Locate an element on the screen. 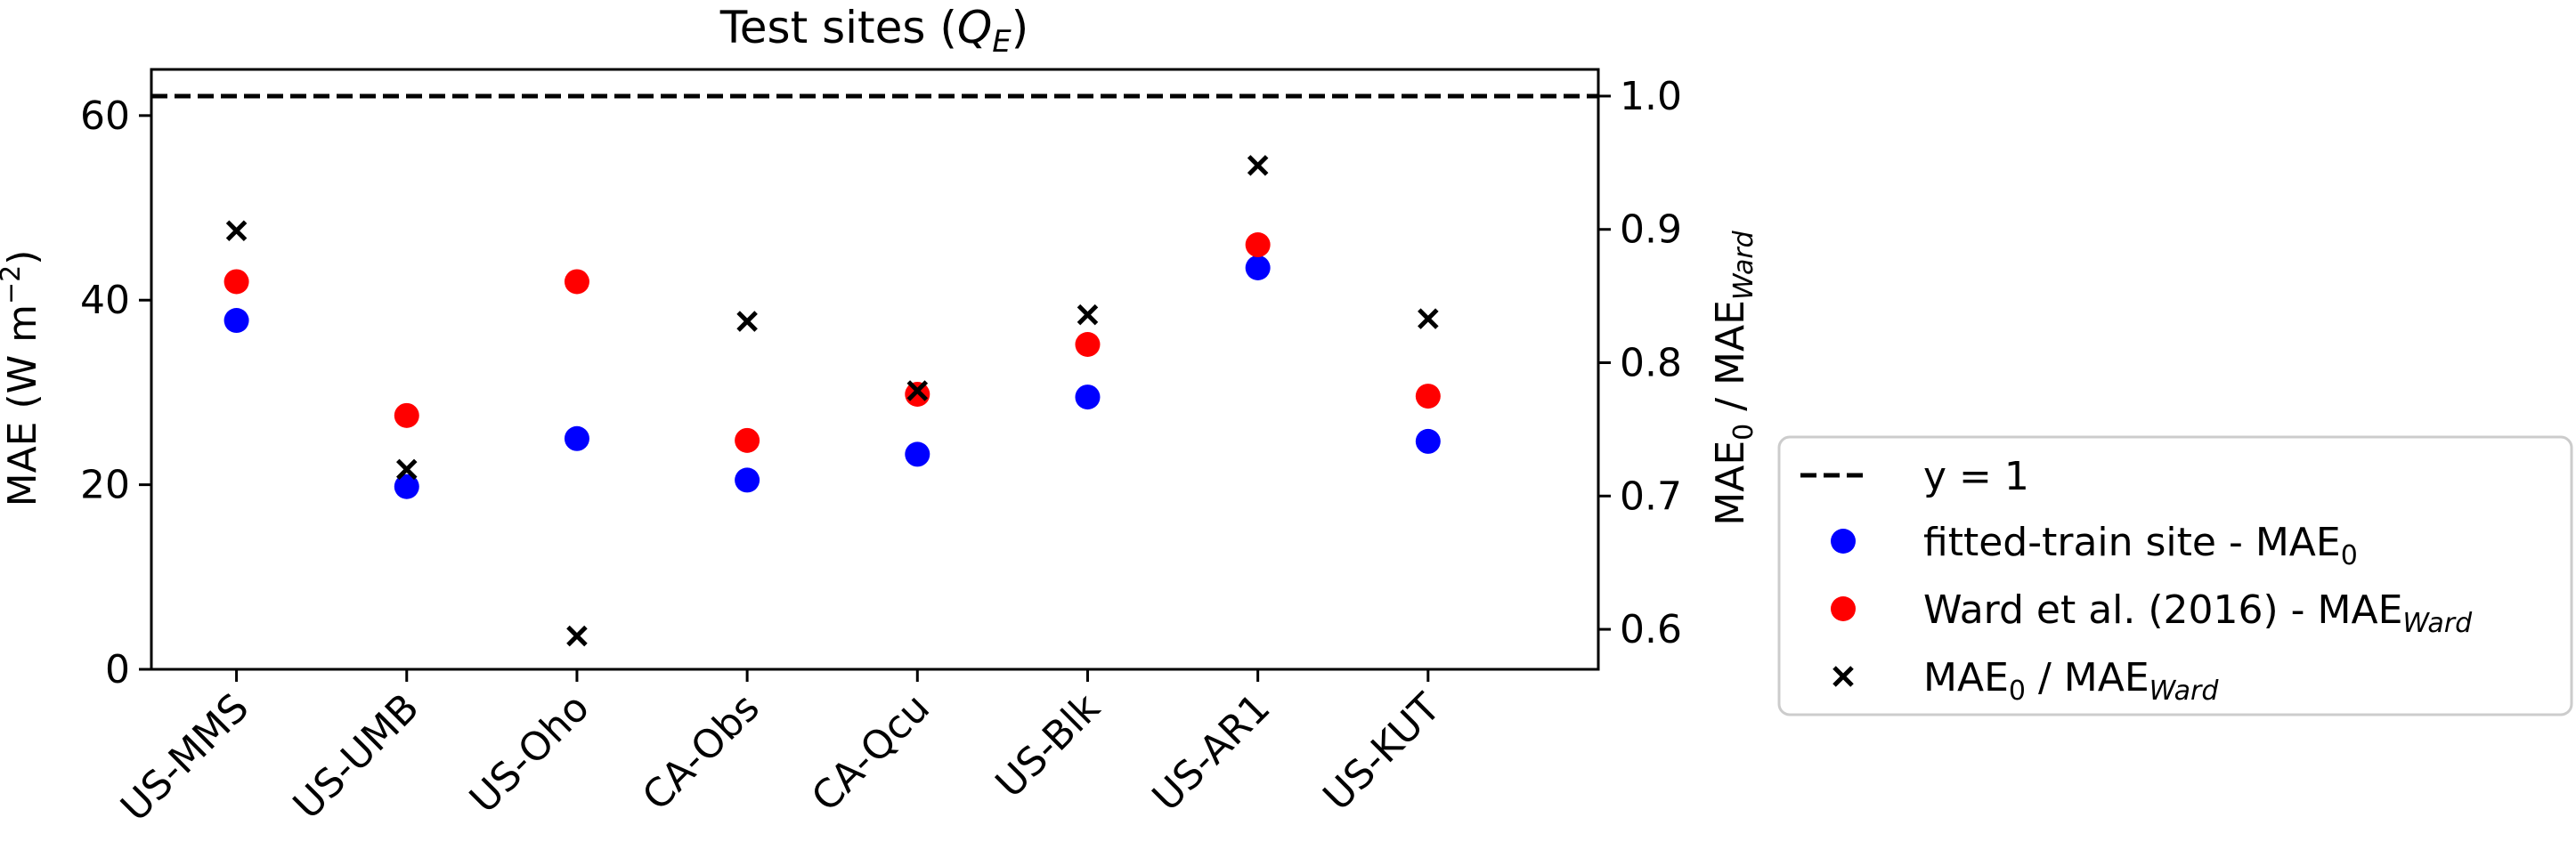  right-axis-label: MAE0 / MAEWard is located at coordinates (1733, 377).